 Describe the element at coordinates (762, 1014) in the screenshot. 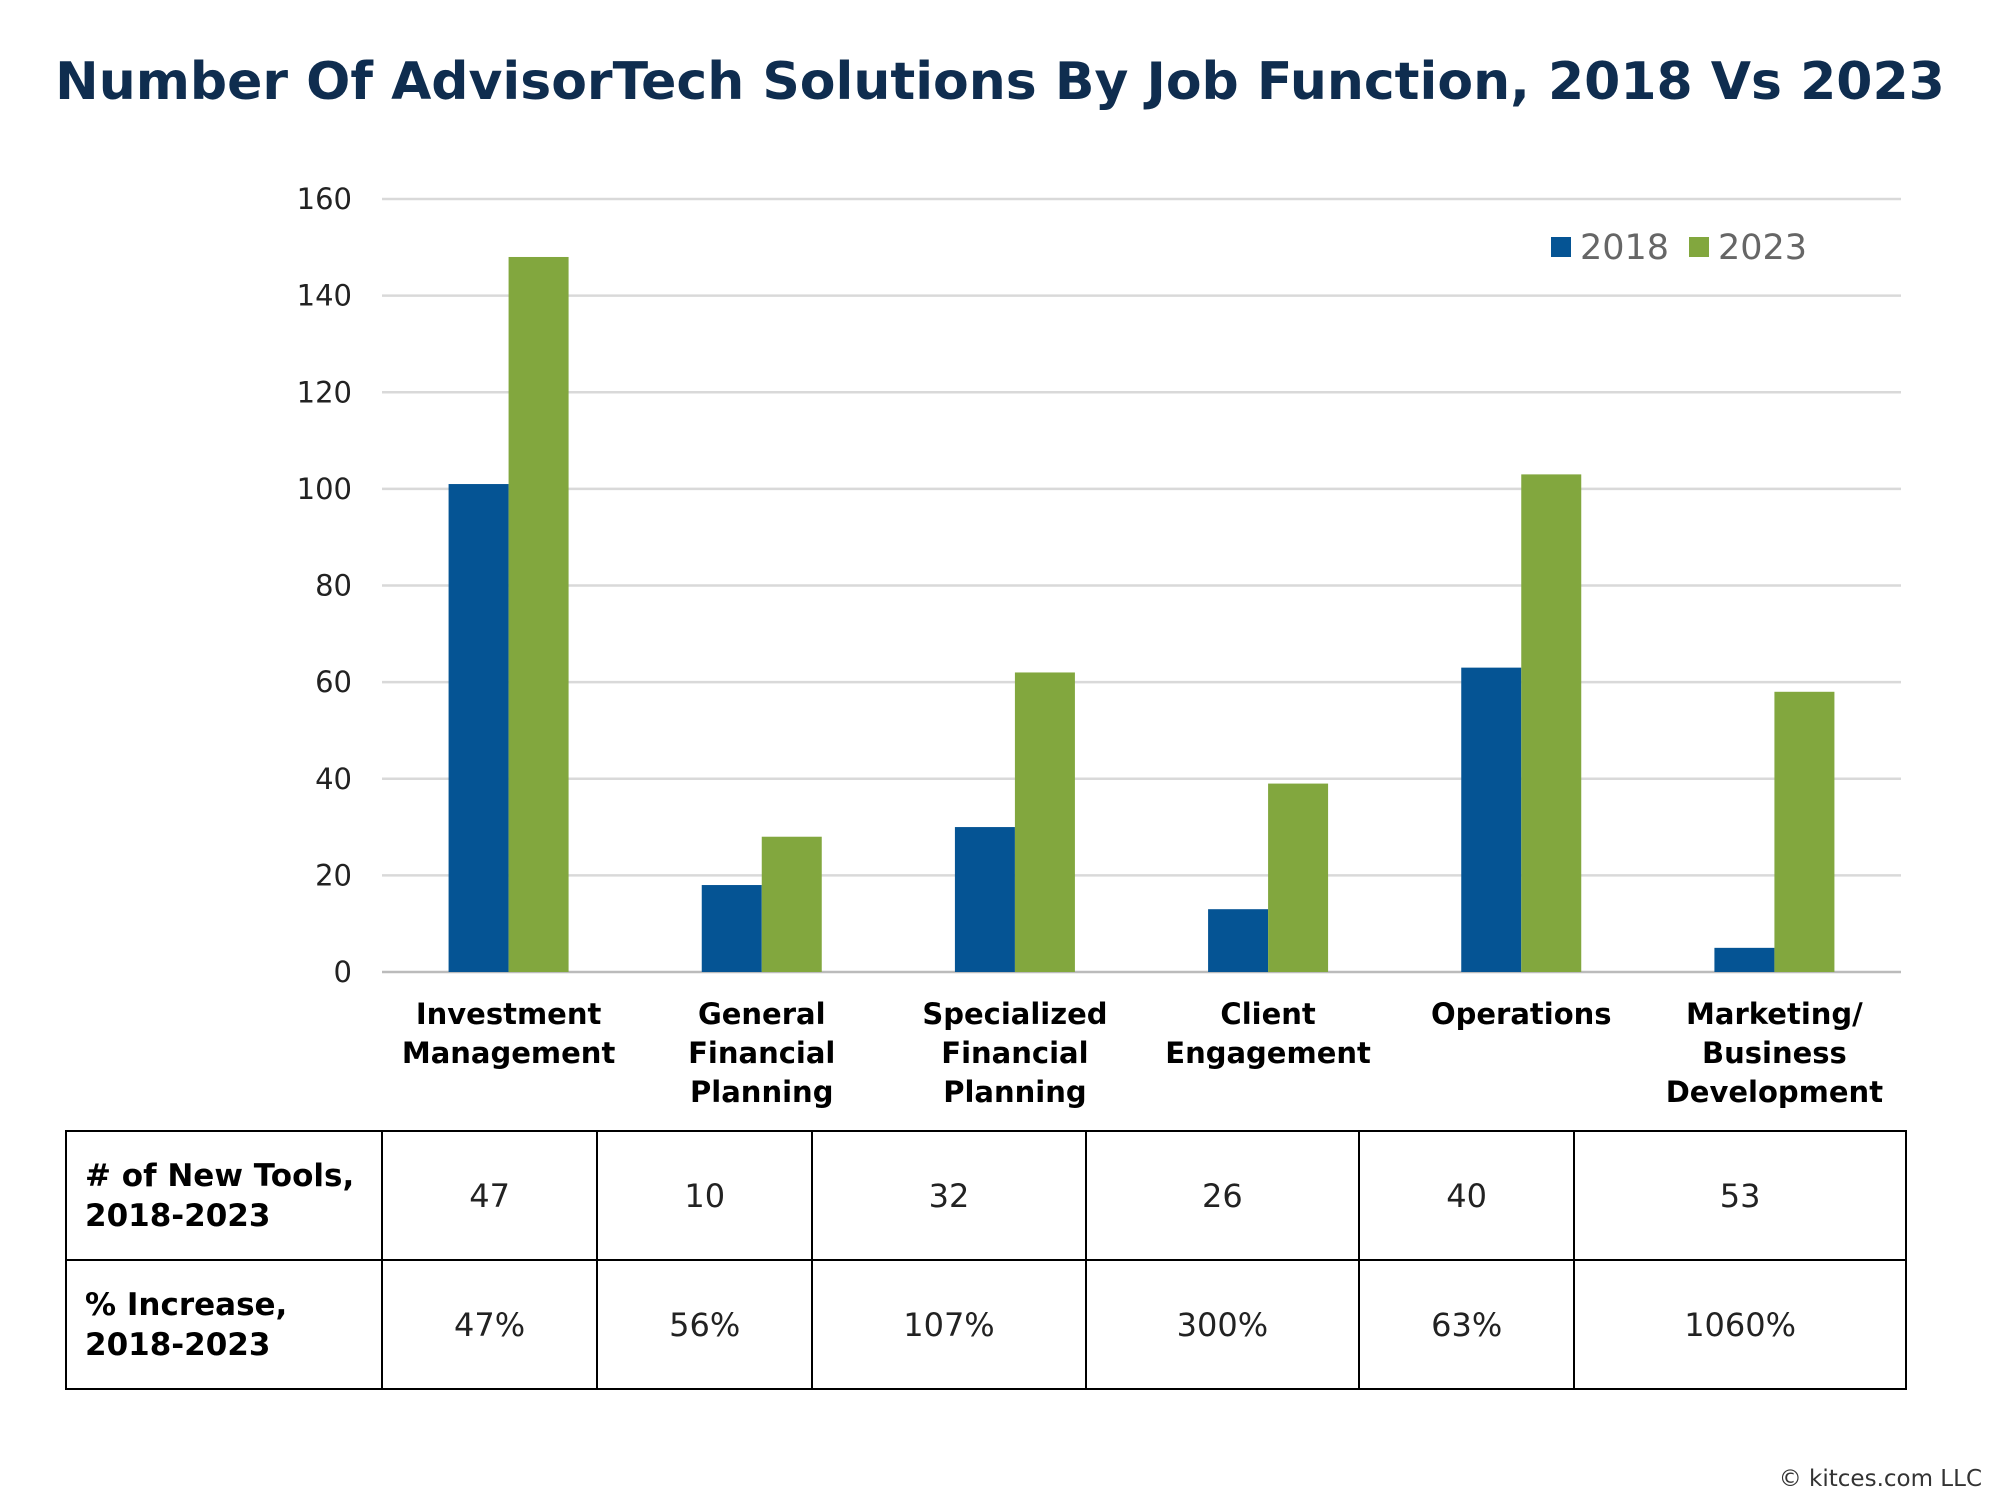

I see `x-category-label: General` at that location.